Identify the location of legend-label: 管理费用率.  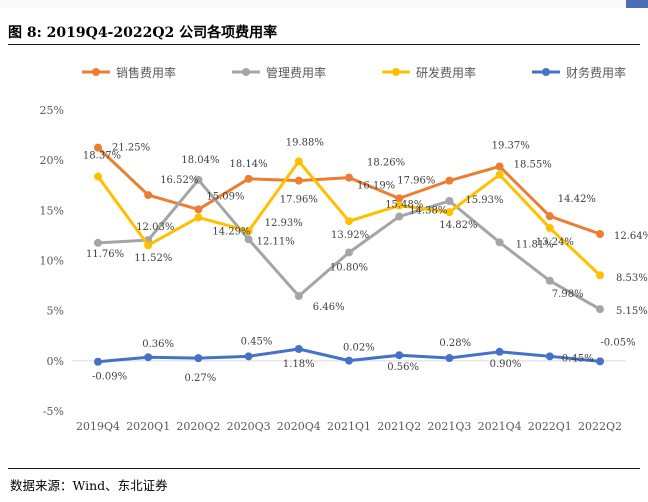
(296, 72).